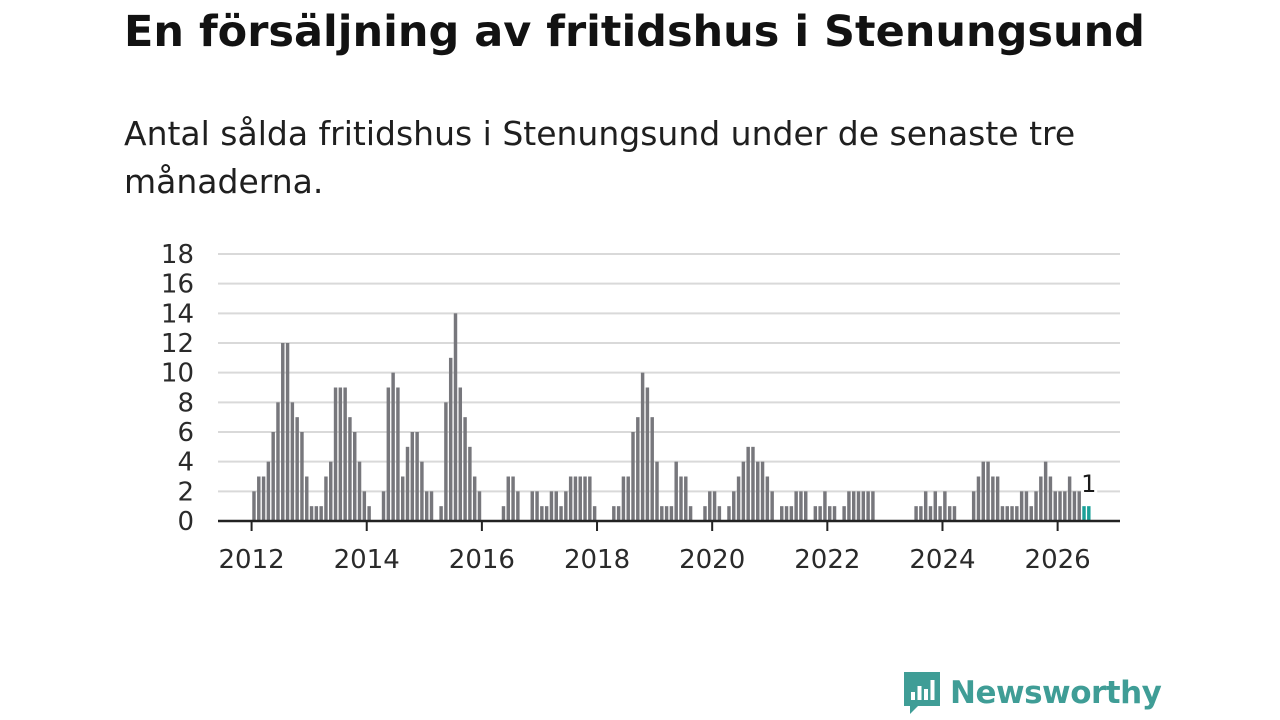 This screenshot has width=1280, height=720. What do you see at coordinates (177, 314) in the screenshot?
I see `y-tick-label: 14` at bounding box center [177, 314].